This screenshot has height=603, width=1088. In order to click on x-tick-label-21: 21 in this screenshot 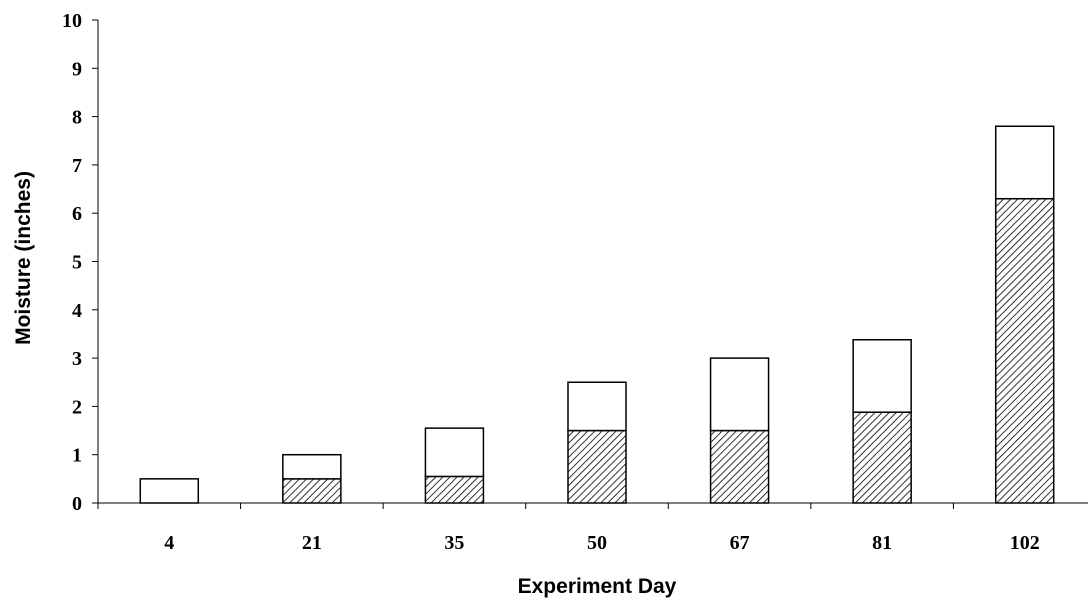, I will do `click(312, 543)`.